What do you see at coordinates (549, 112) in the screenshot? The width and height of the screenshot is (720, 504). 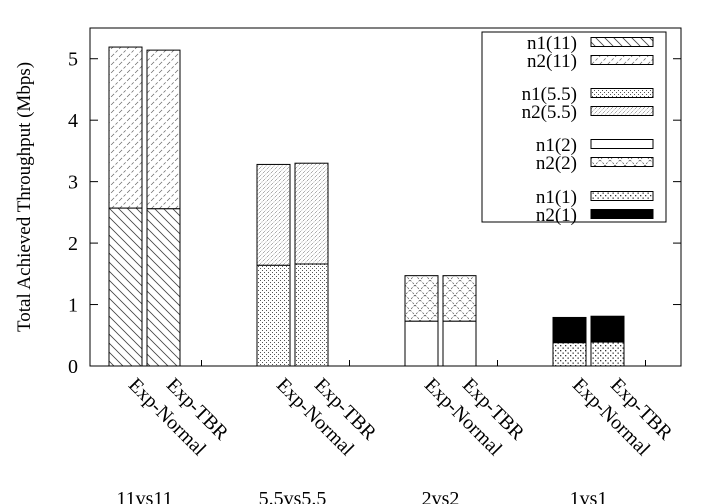 I see `legend-label: n2(5.5)` at bounding box center [549, 112].